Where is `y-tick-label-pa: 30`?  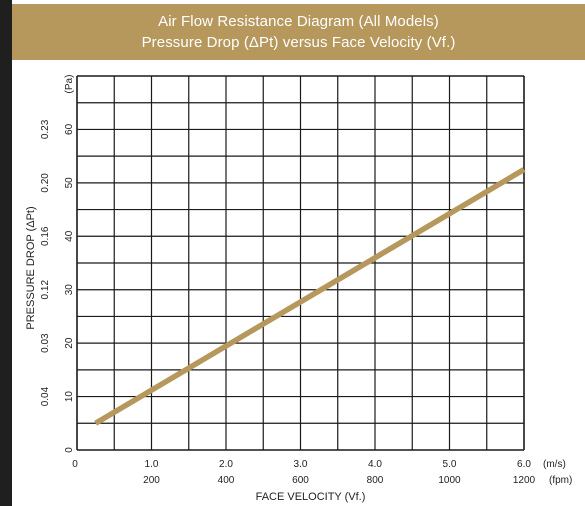
y-tick-label-pa: 30 is located at coordinates (69, 290).